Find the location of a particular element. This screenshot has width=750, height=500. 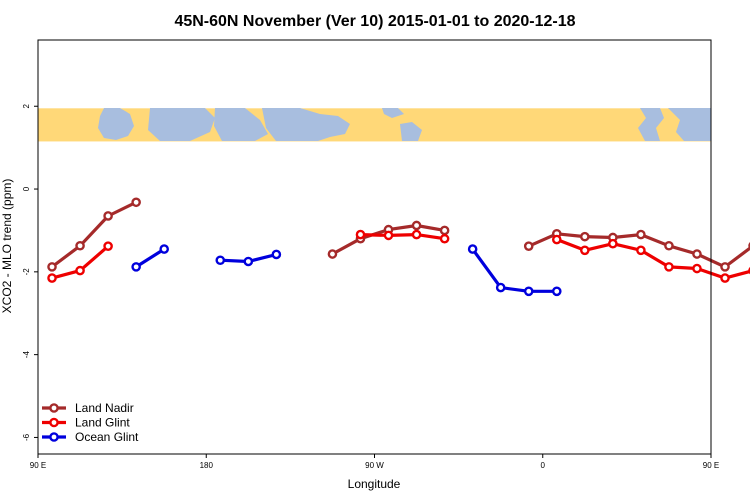

y-tick-label: -6 is located at coordinates (26, 437).